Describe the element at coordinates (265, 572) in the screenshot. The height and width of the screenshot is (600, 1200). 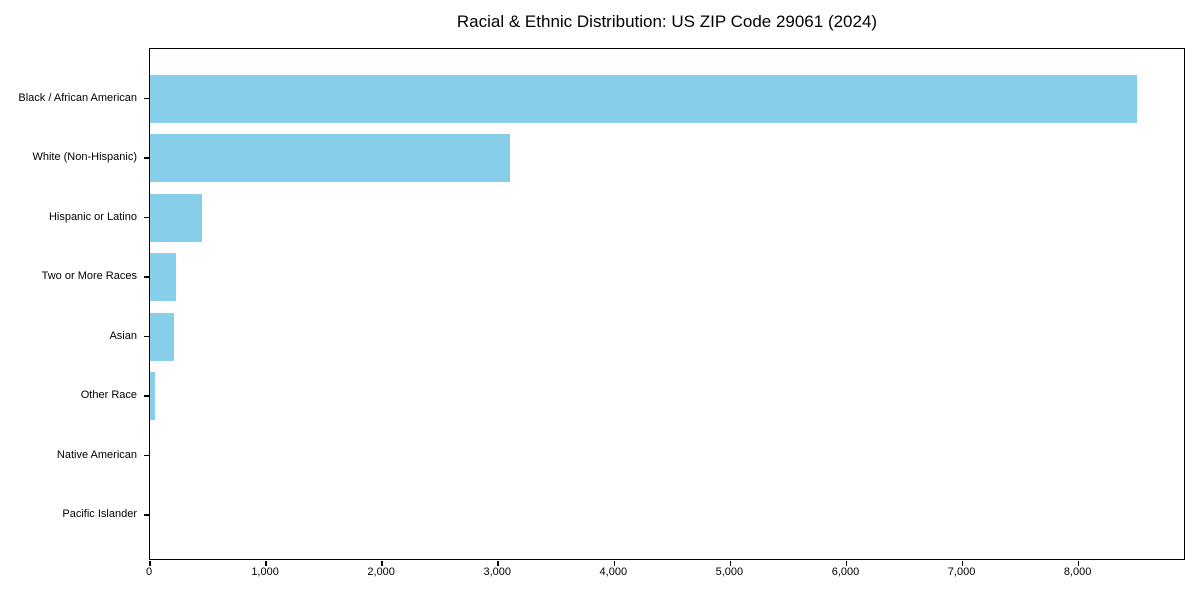
I see `x-tick-label: 1,000` at that location.